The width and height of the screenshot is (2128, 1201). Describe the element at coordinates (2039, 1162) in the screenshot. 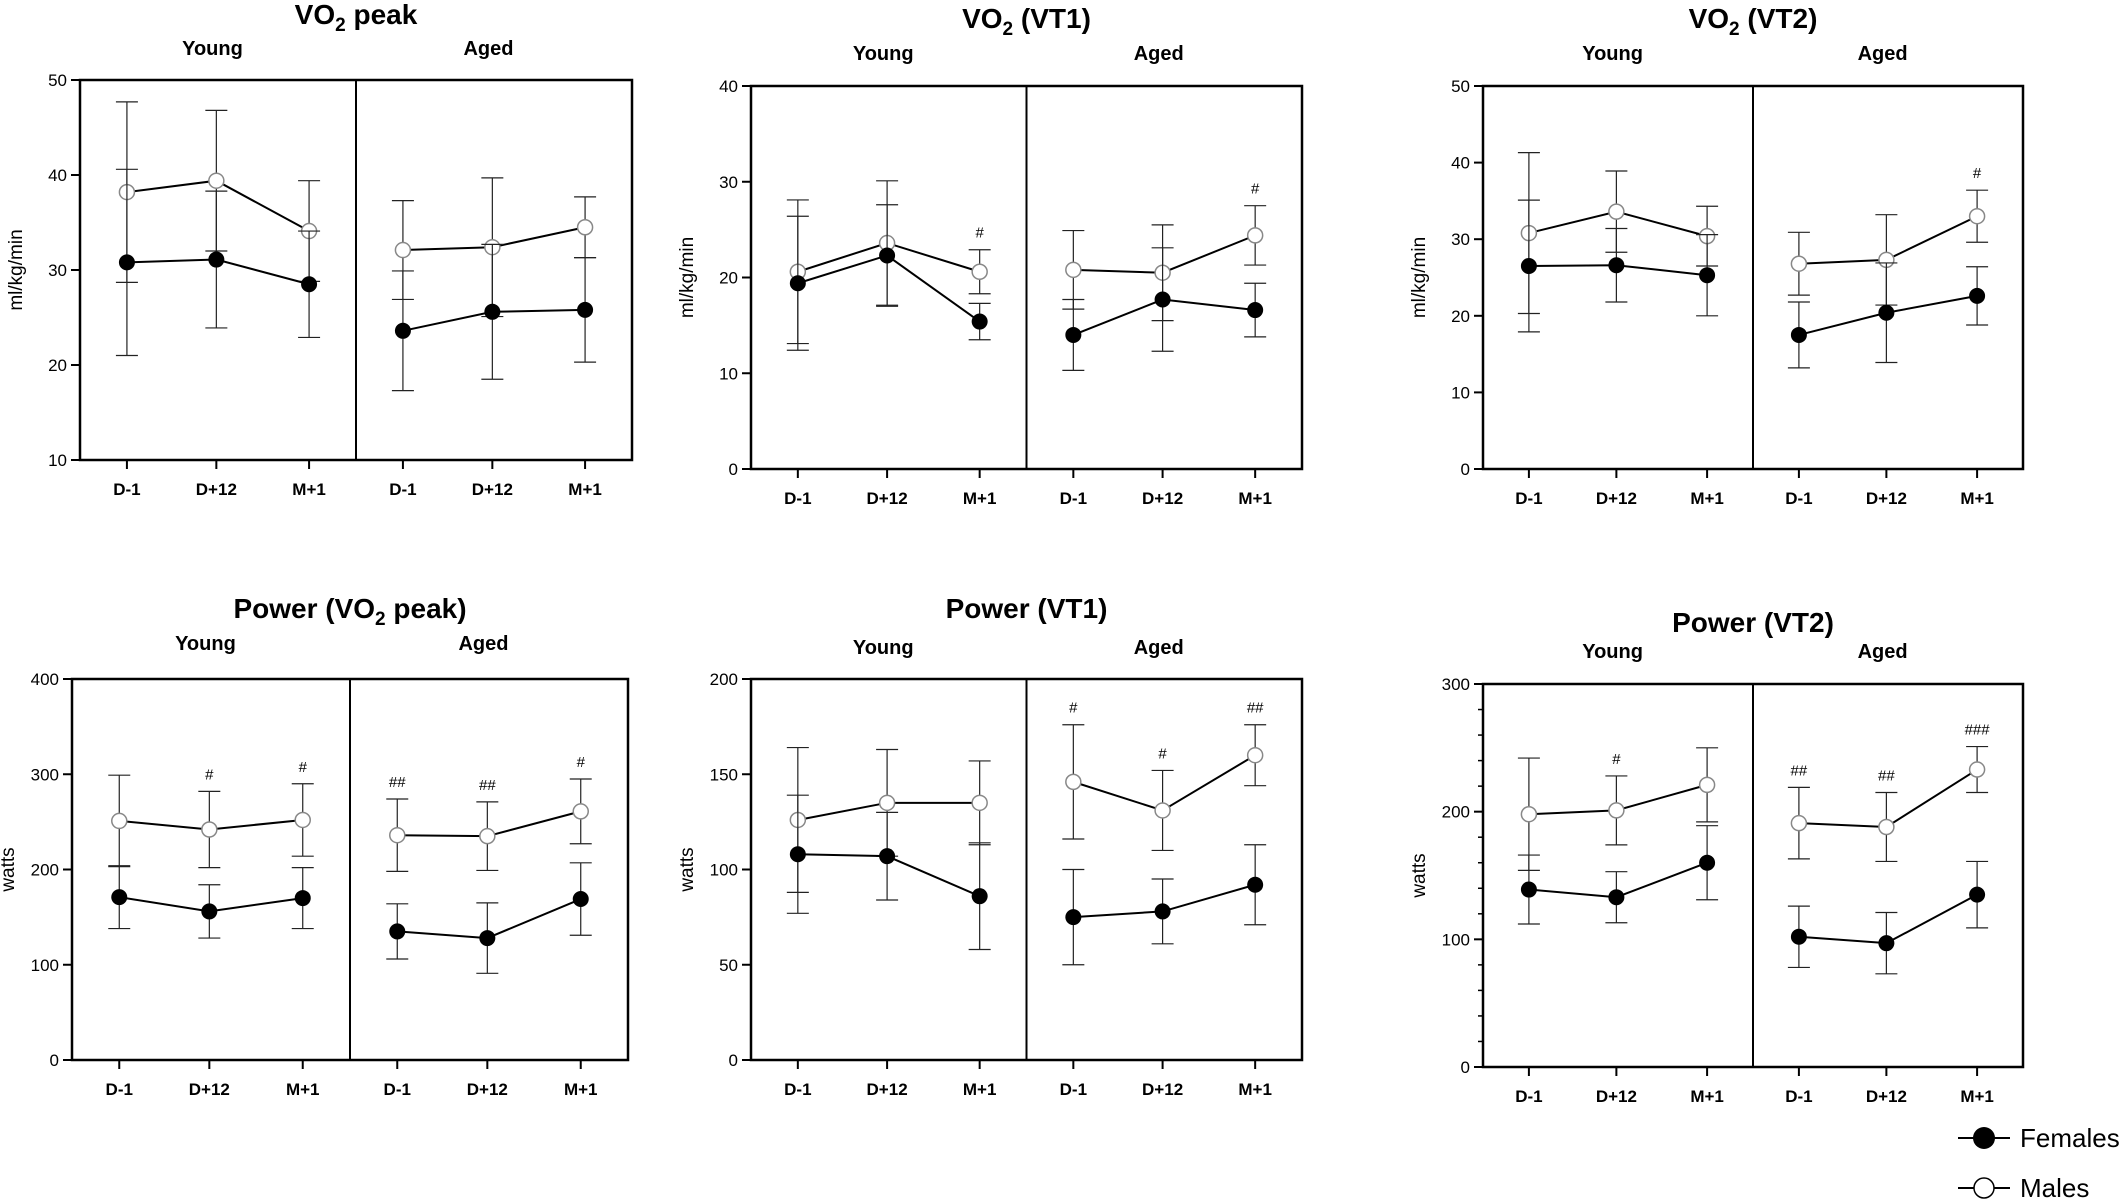

I see `legend: Females Males` at that location.